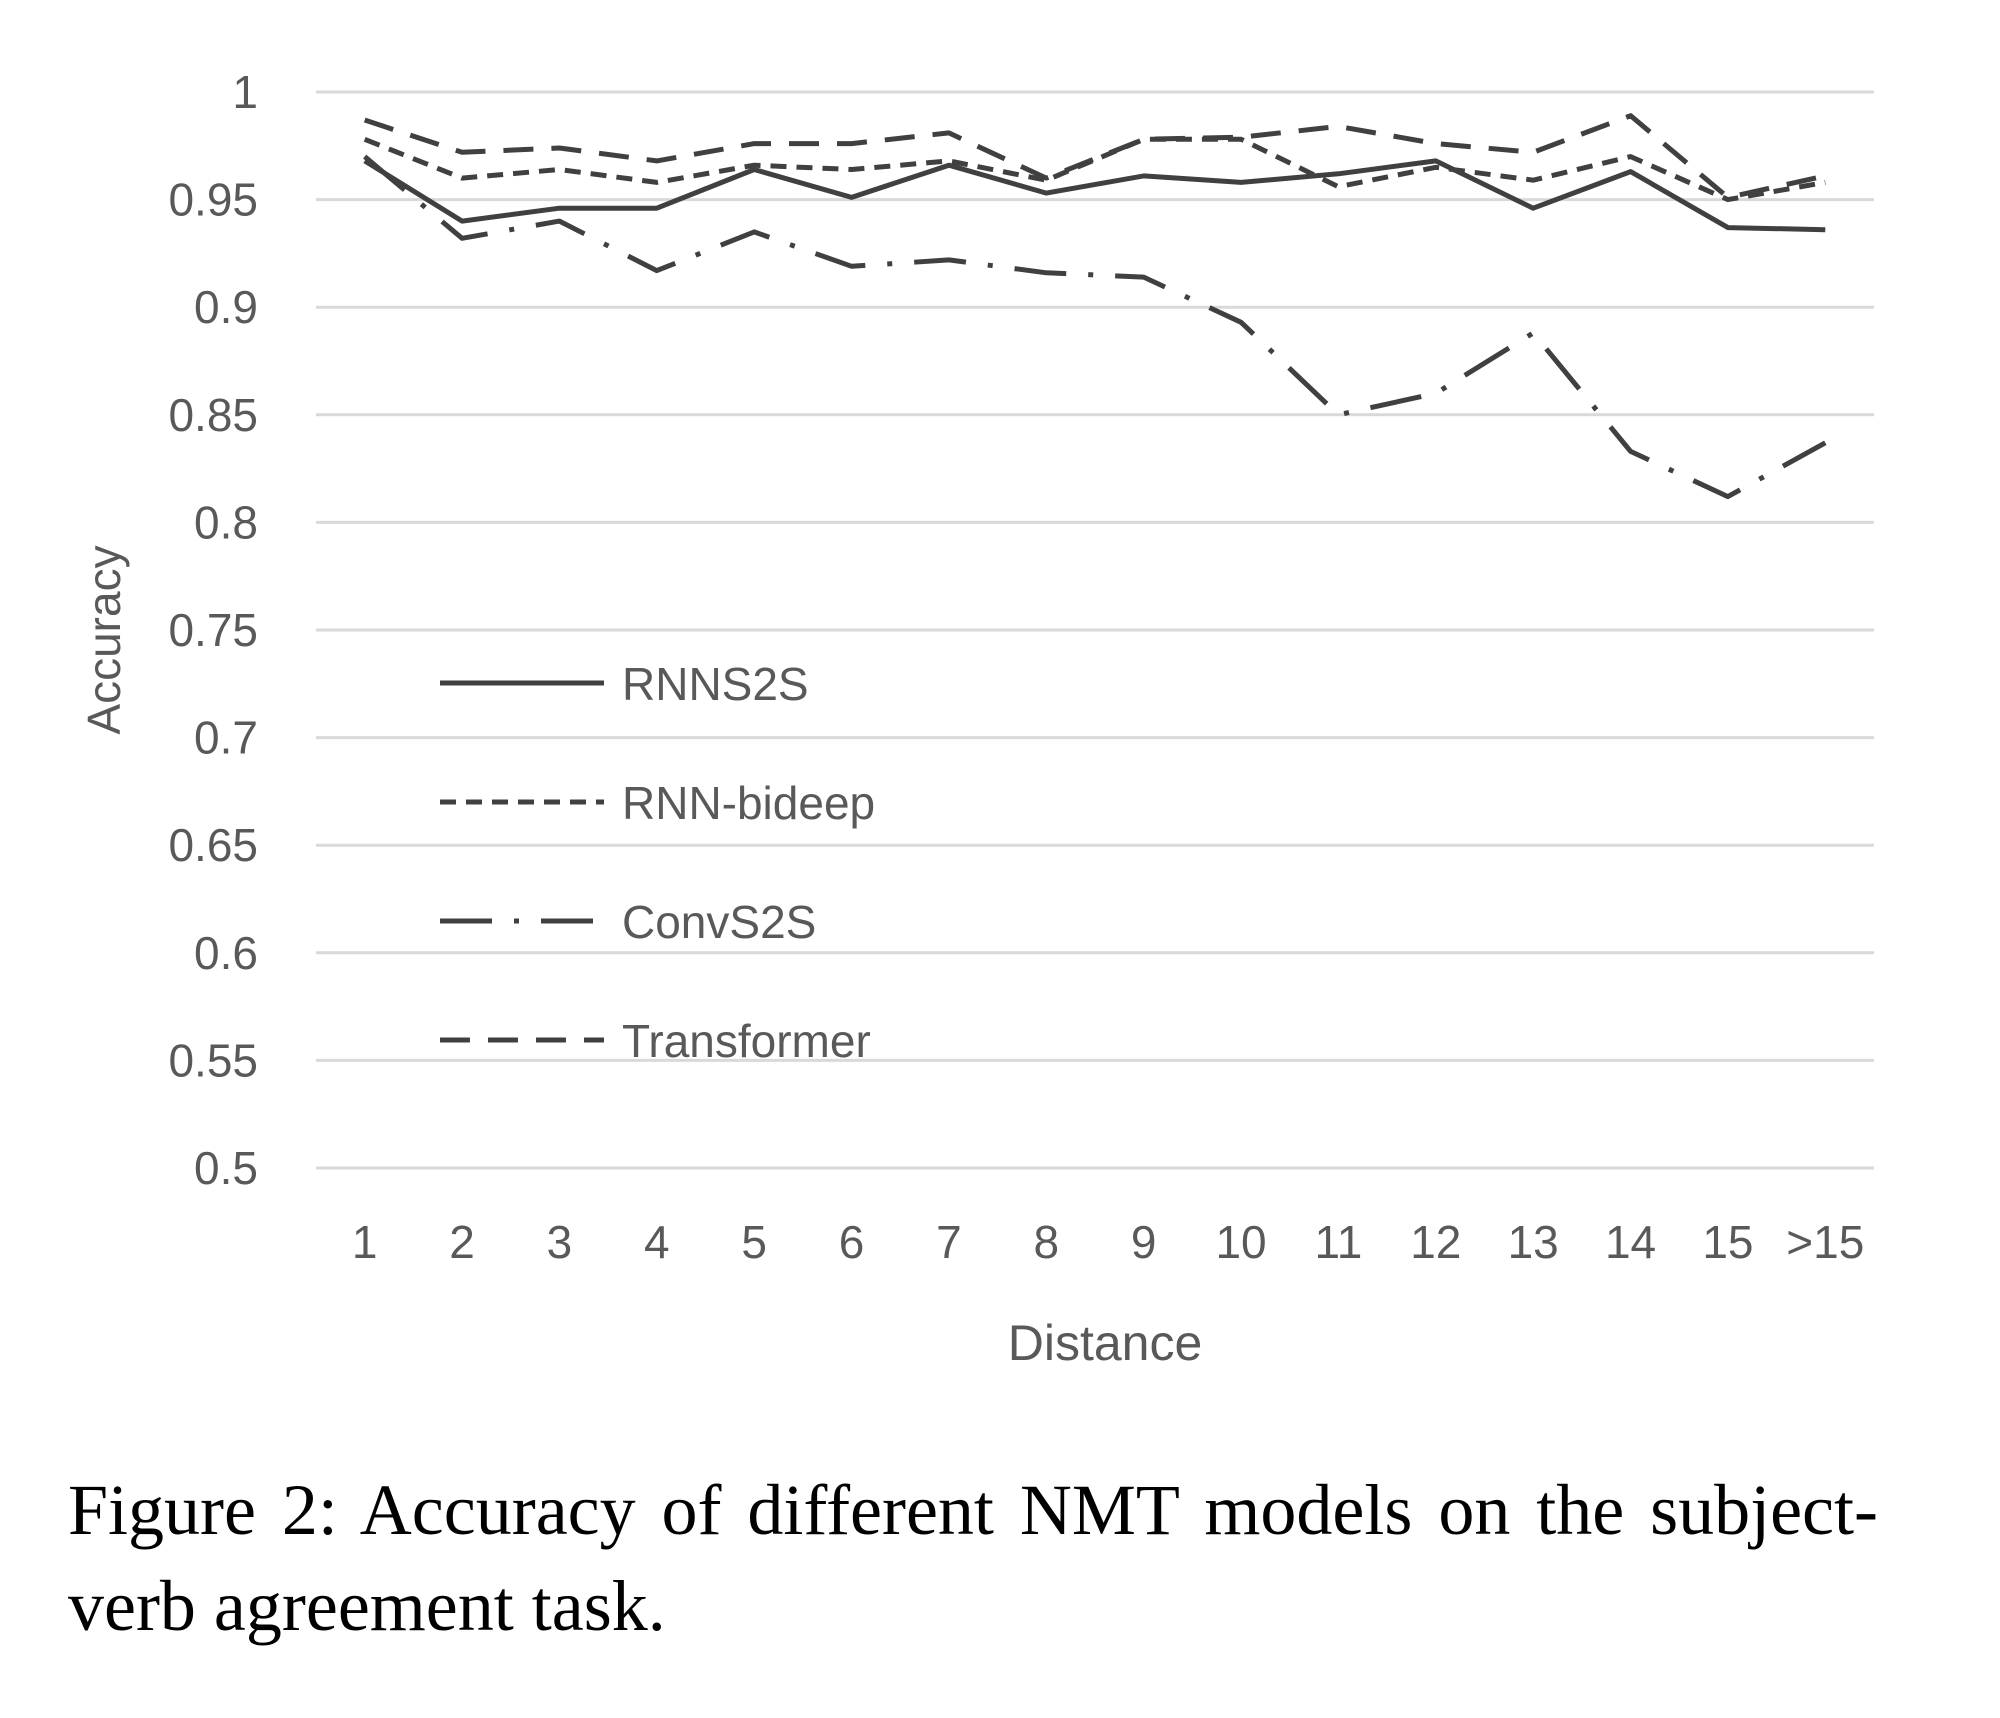 The height and width of the screenshot is (1718, 2000). Describe the element at coordinates (852, 1242) in the screenshot. I see `x-tick-label: 6` at that location.